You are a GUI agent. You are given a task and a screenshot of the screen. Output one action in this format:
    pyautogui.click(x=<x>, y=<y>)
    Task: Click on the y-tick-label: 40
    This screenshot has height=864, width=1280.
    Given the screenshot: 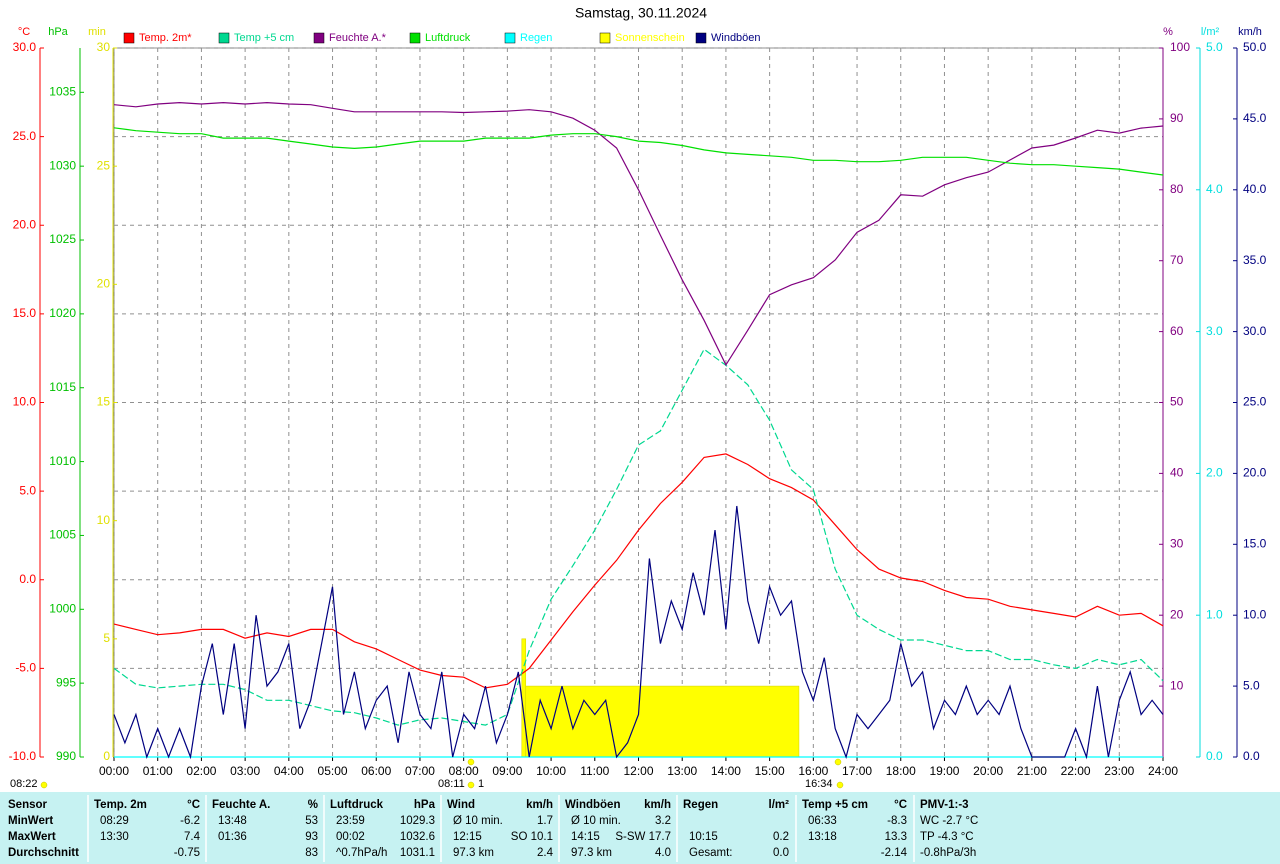 What is the action you would take?
    pyautogui.click(x=1177, y=473)
    